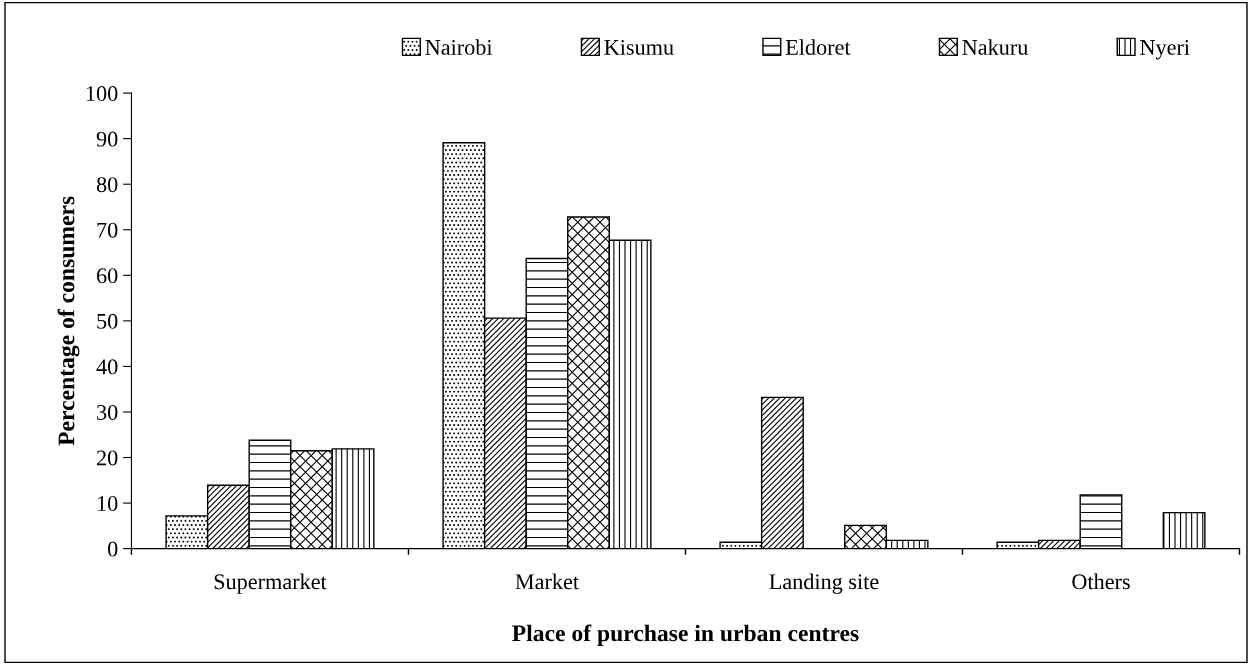 This screenshot has height=665, width=1252. What do you see at coordinates (107, 139) in the screenshot?
I see `y-tick-label: 90` at bounding box center [107, 139].